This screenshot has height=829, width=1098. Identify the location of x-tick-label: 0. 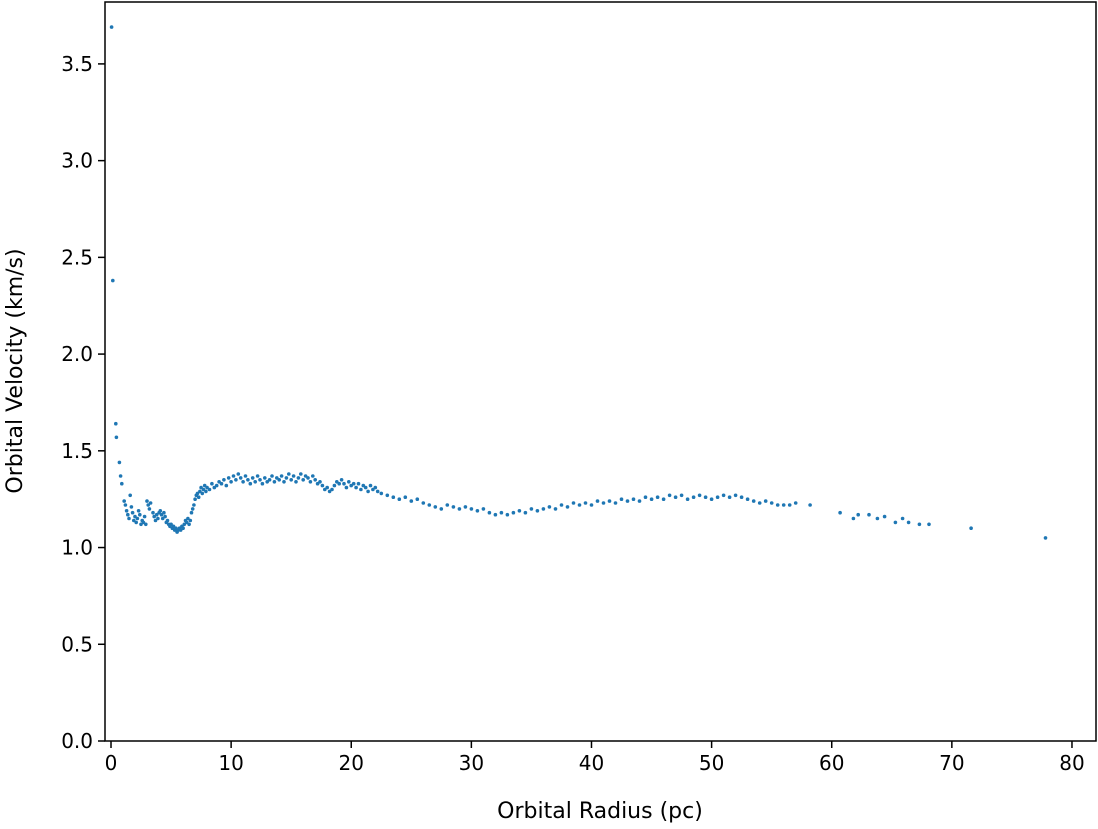
(111, 763).